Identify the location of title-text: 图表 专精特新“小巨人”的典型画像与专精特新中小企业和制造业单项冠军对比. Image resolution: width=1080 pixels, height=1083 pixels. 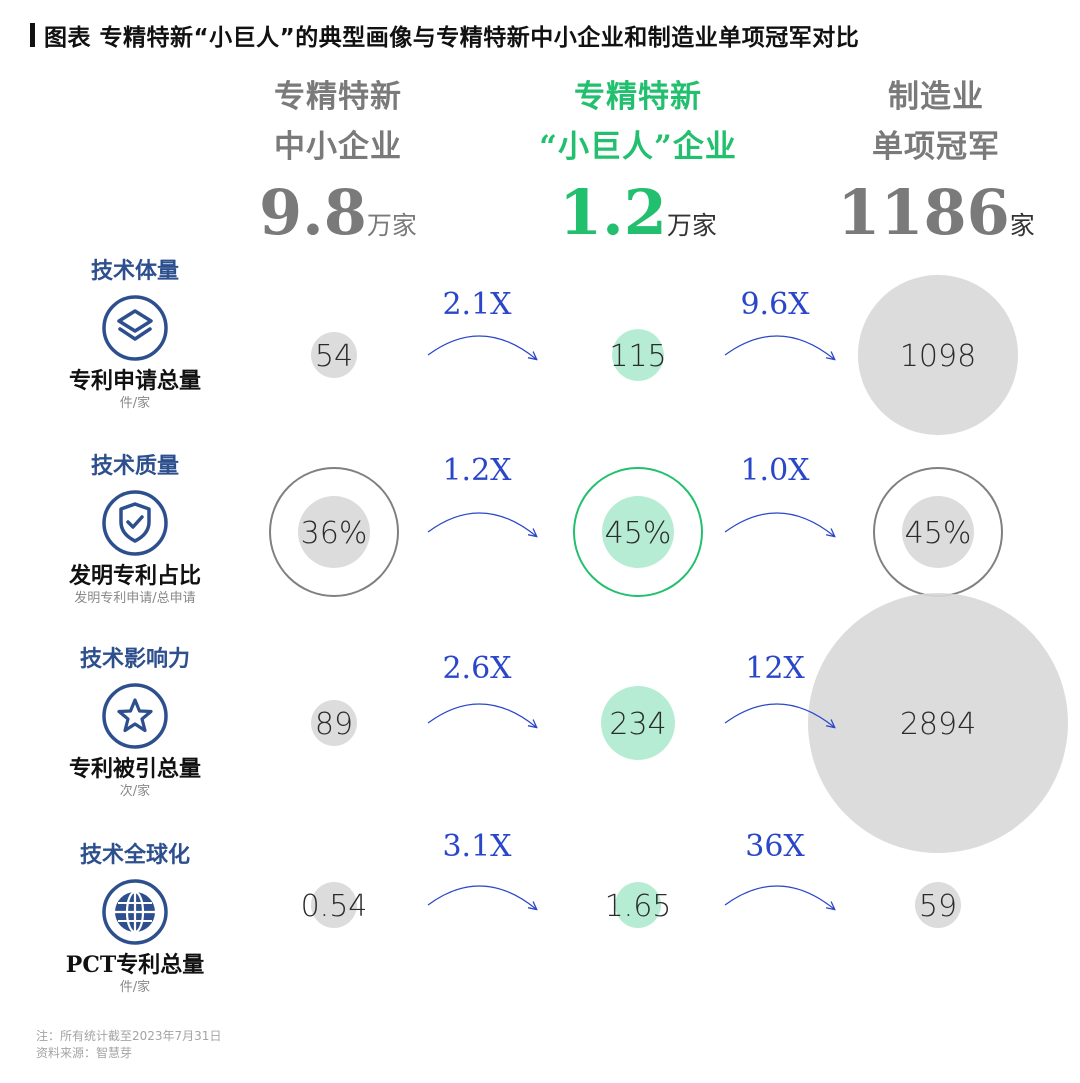
(452, 38).